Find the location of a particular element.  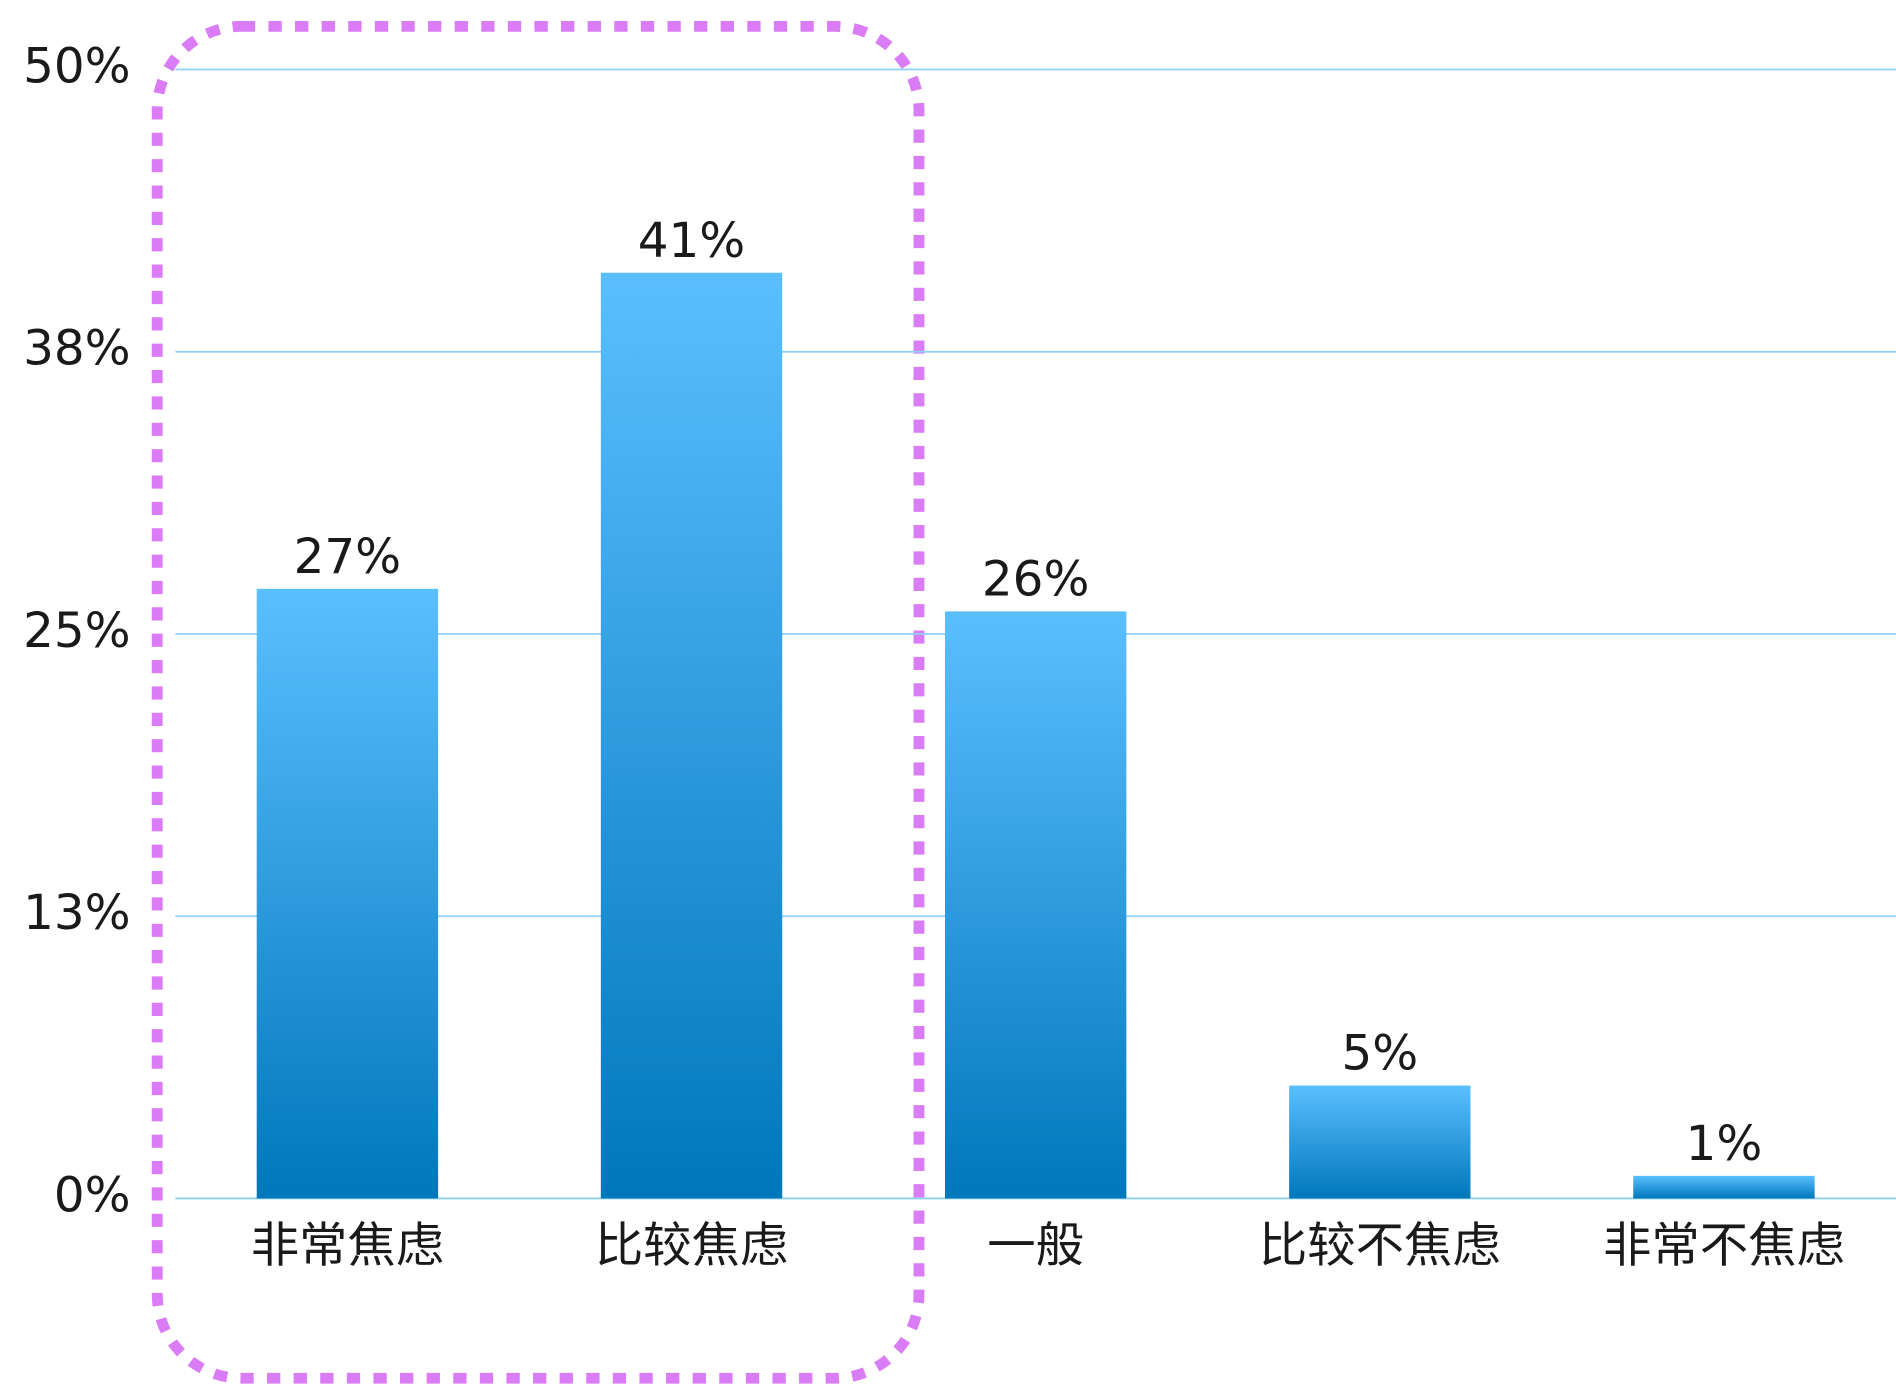

value-label: 27% is located at coordinates (347, 557).